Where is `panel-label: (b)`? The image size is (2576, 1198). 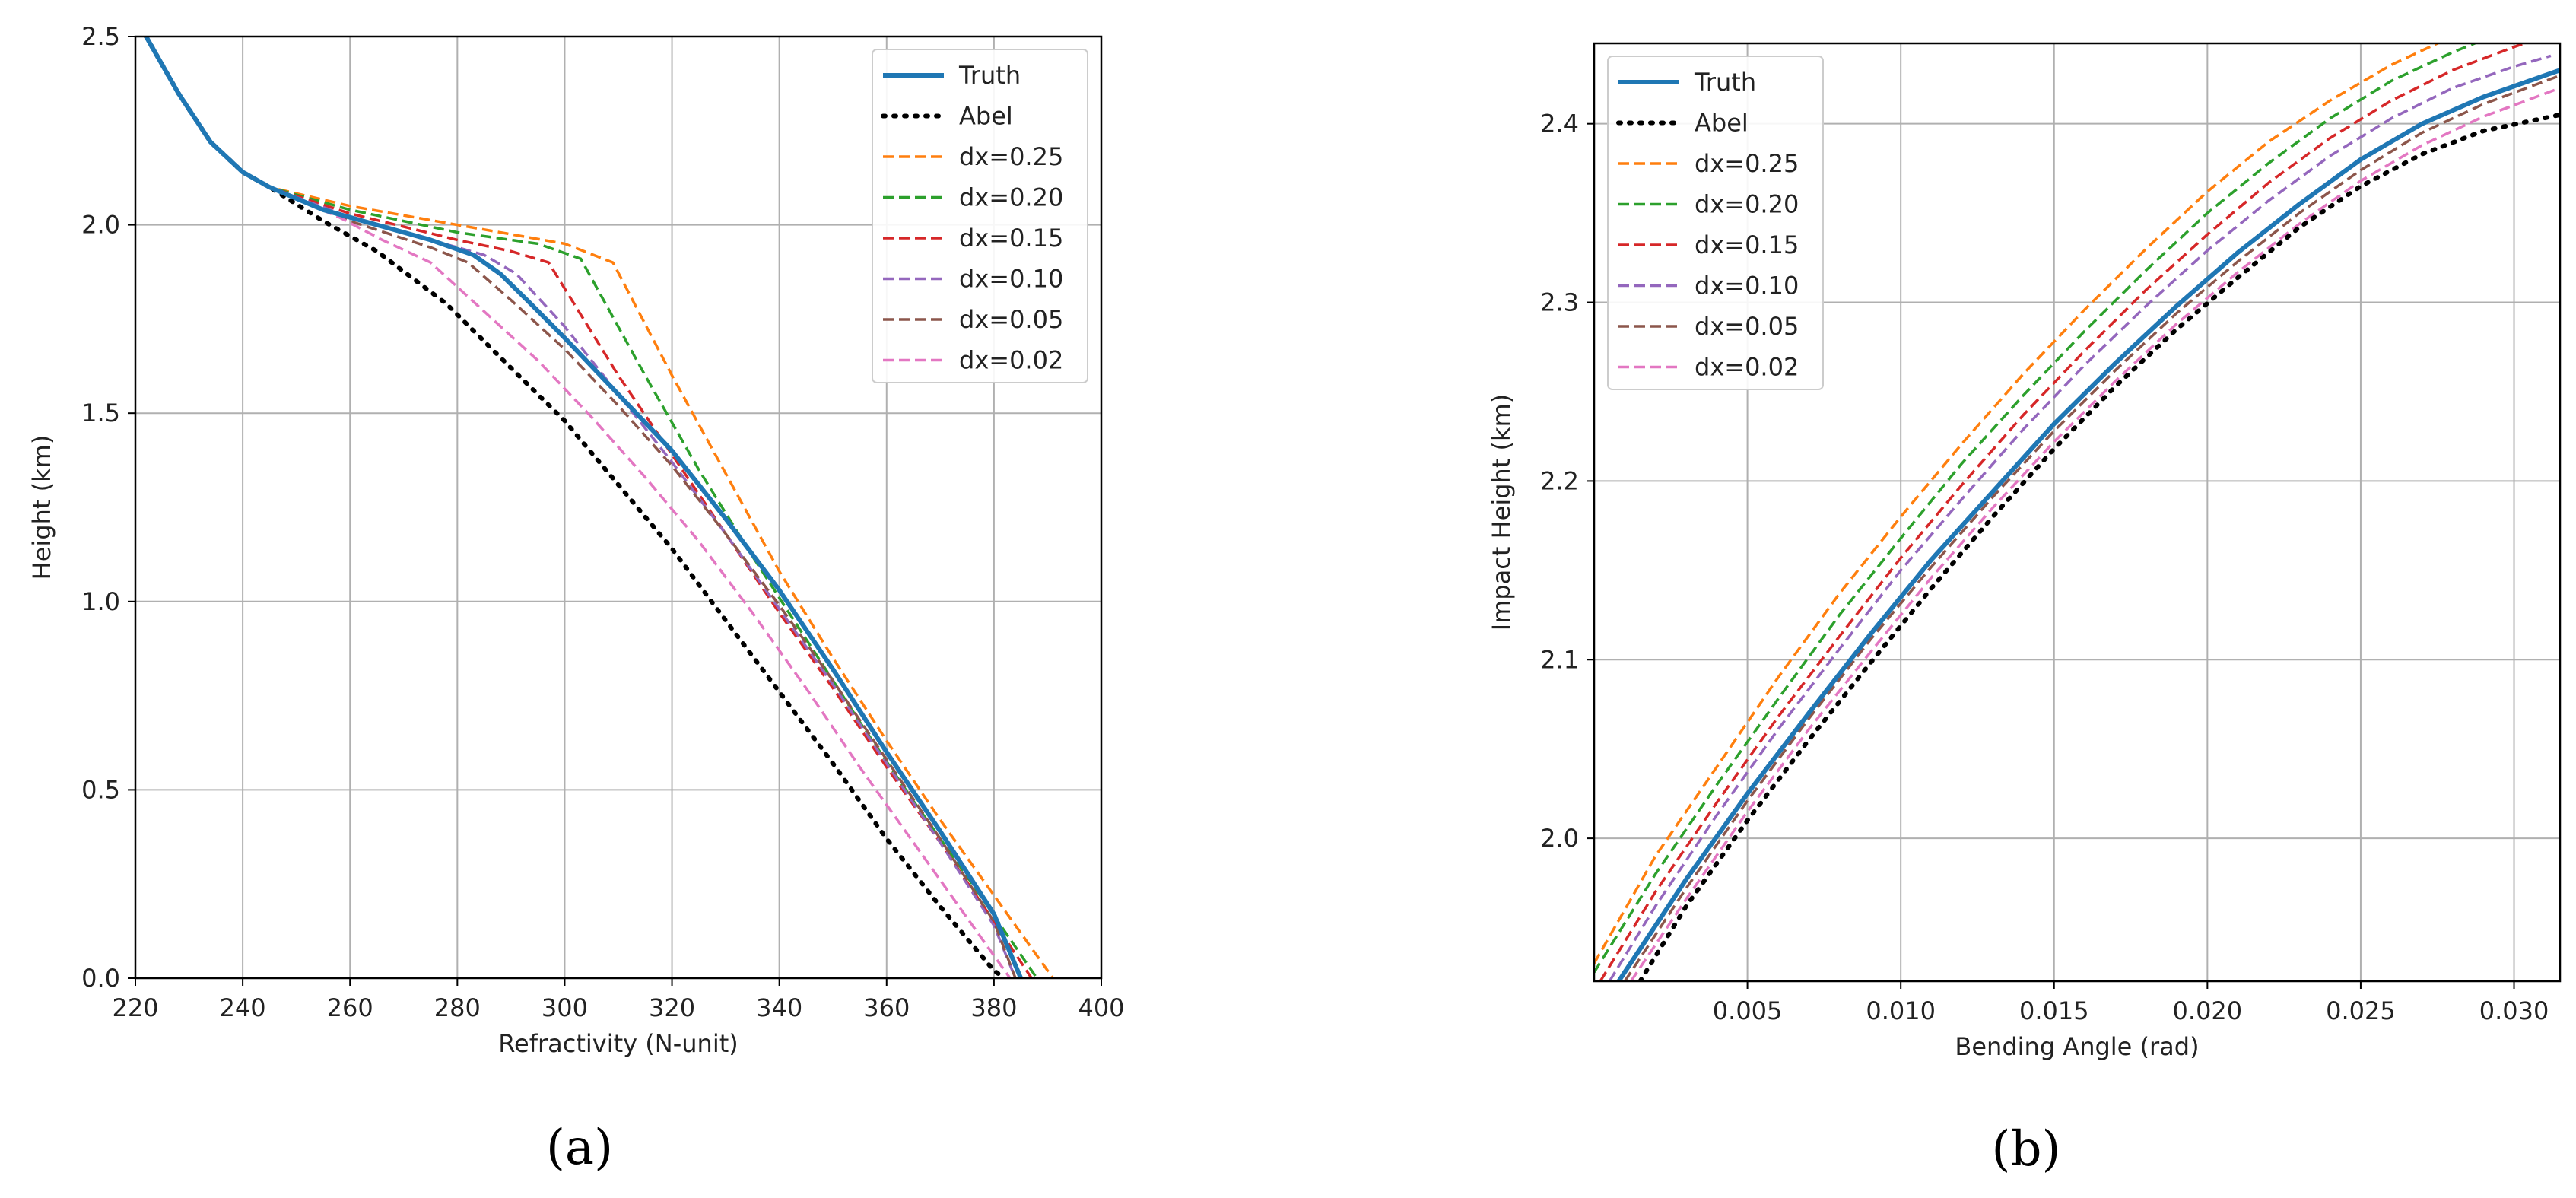 panel-label: (b) is located at coordinates (2026, 1149).